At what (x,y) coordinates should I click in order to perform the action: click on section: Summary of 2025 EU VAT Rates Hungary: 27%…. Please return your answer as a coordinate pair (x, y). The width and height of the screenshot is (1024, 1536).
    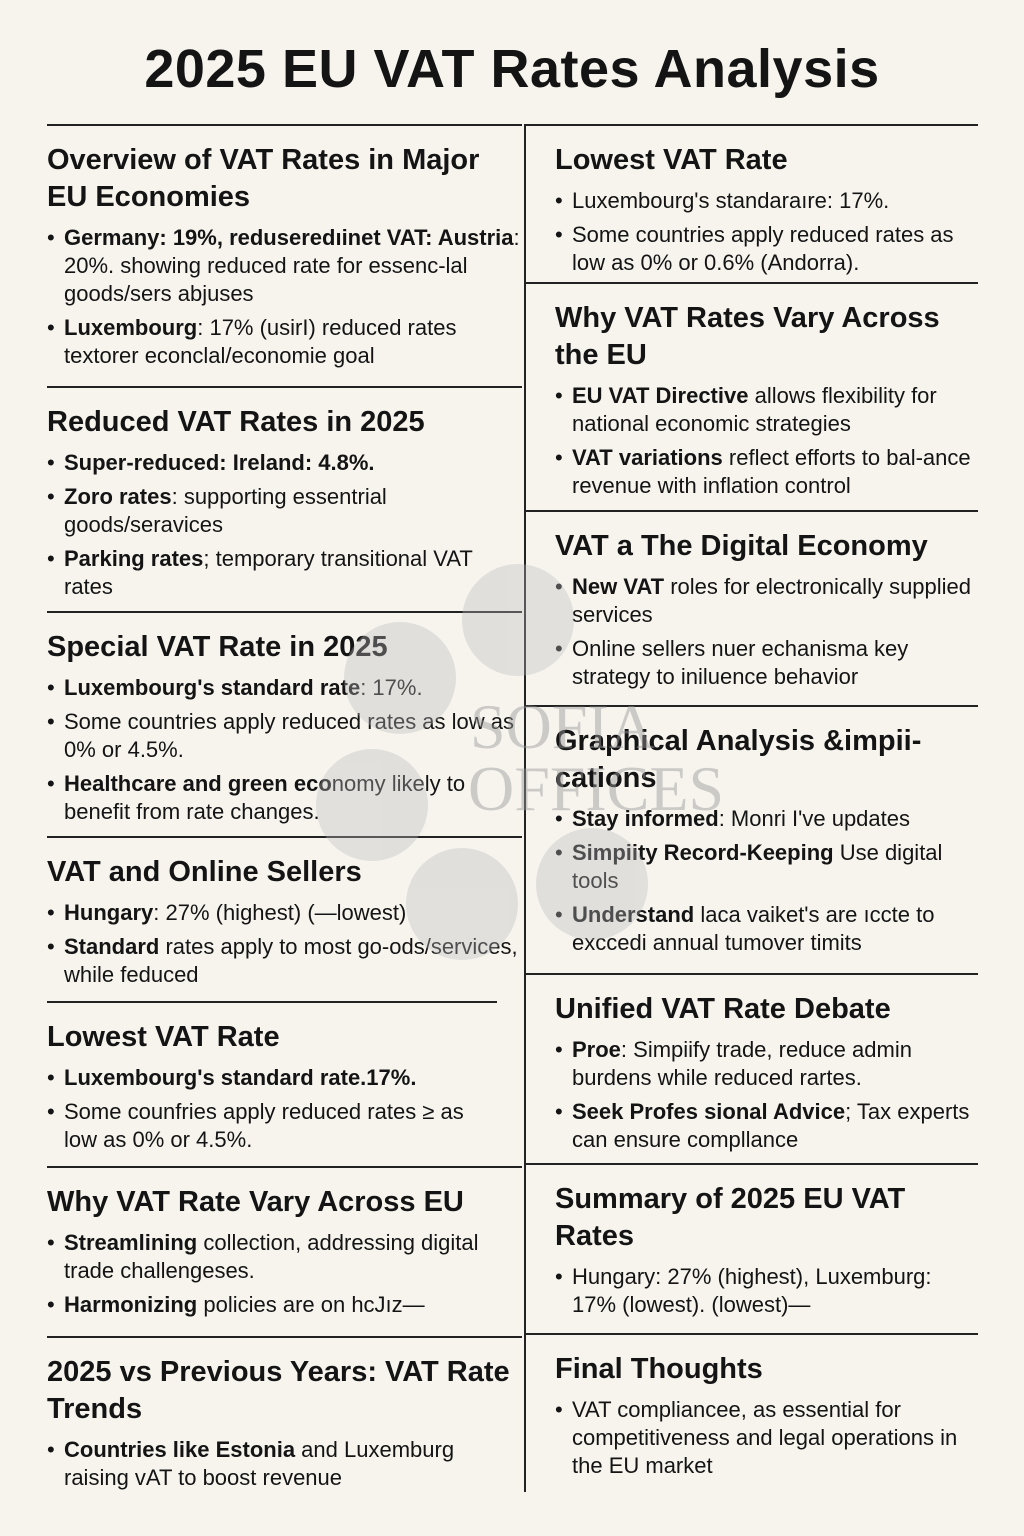
    Looking at the image, I should click on (752, 1248).